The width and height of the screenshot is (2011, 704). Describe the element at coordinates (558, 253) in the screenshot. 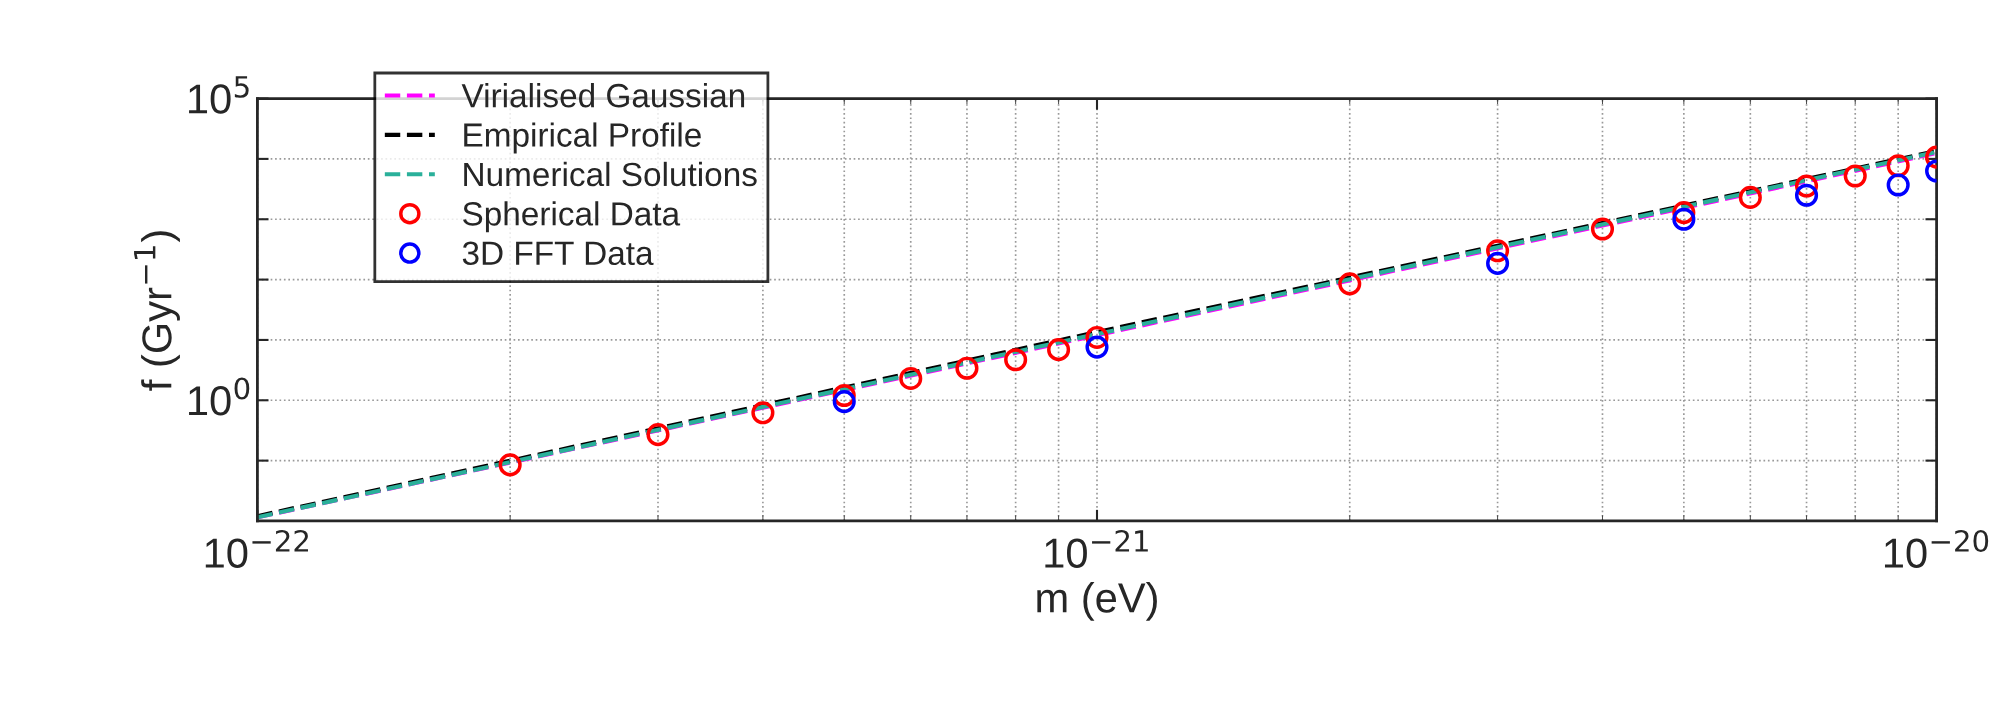

I see `legend-label: 3D FFT Data` at that location.